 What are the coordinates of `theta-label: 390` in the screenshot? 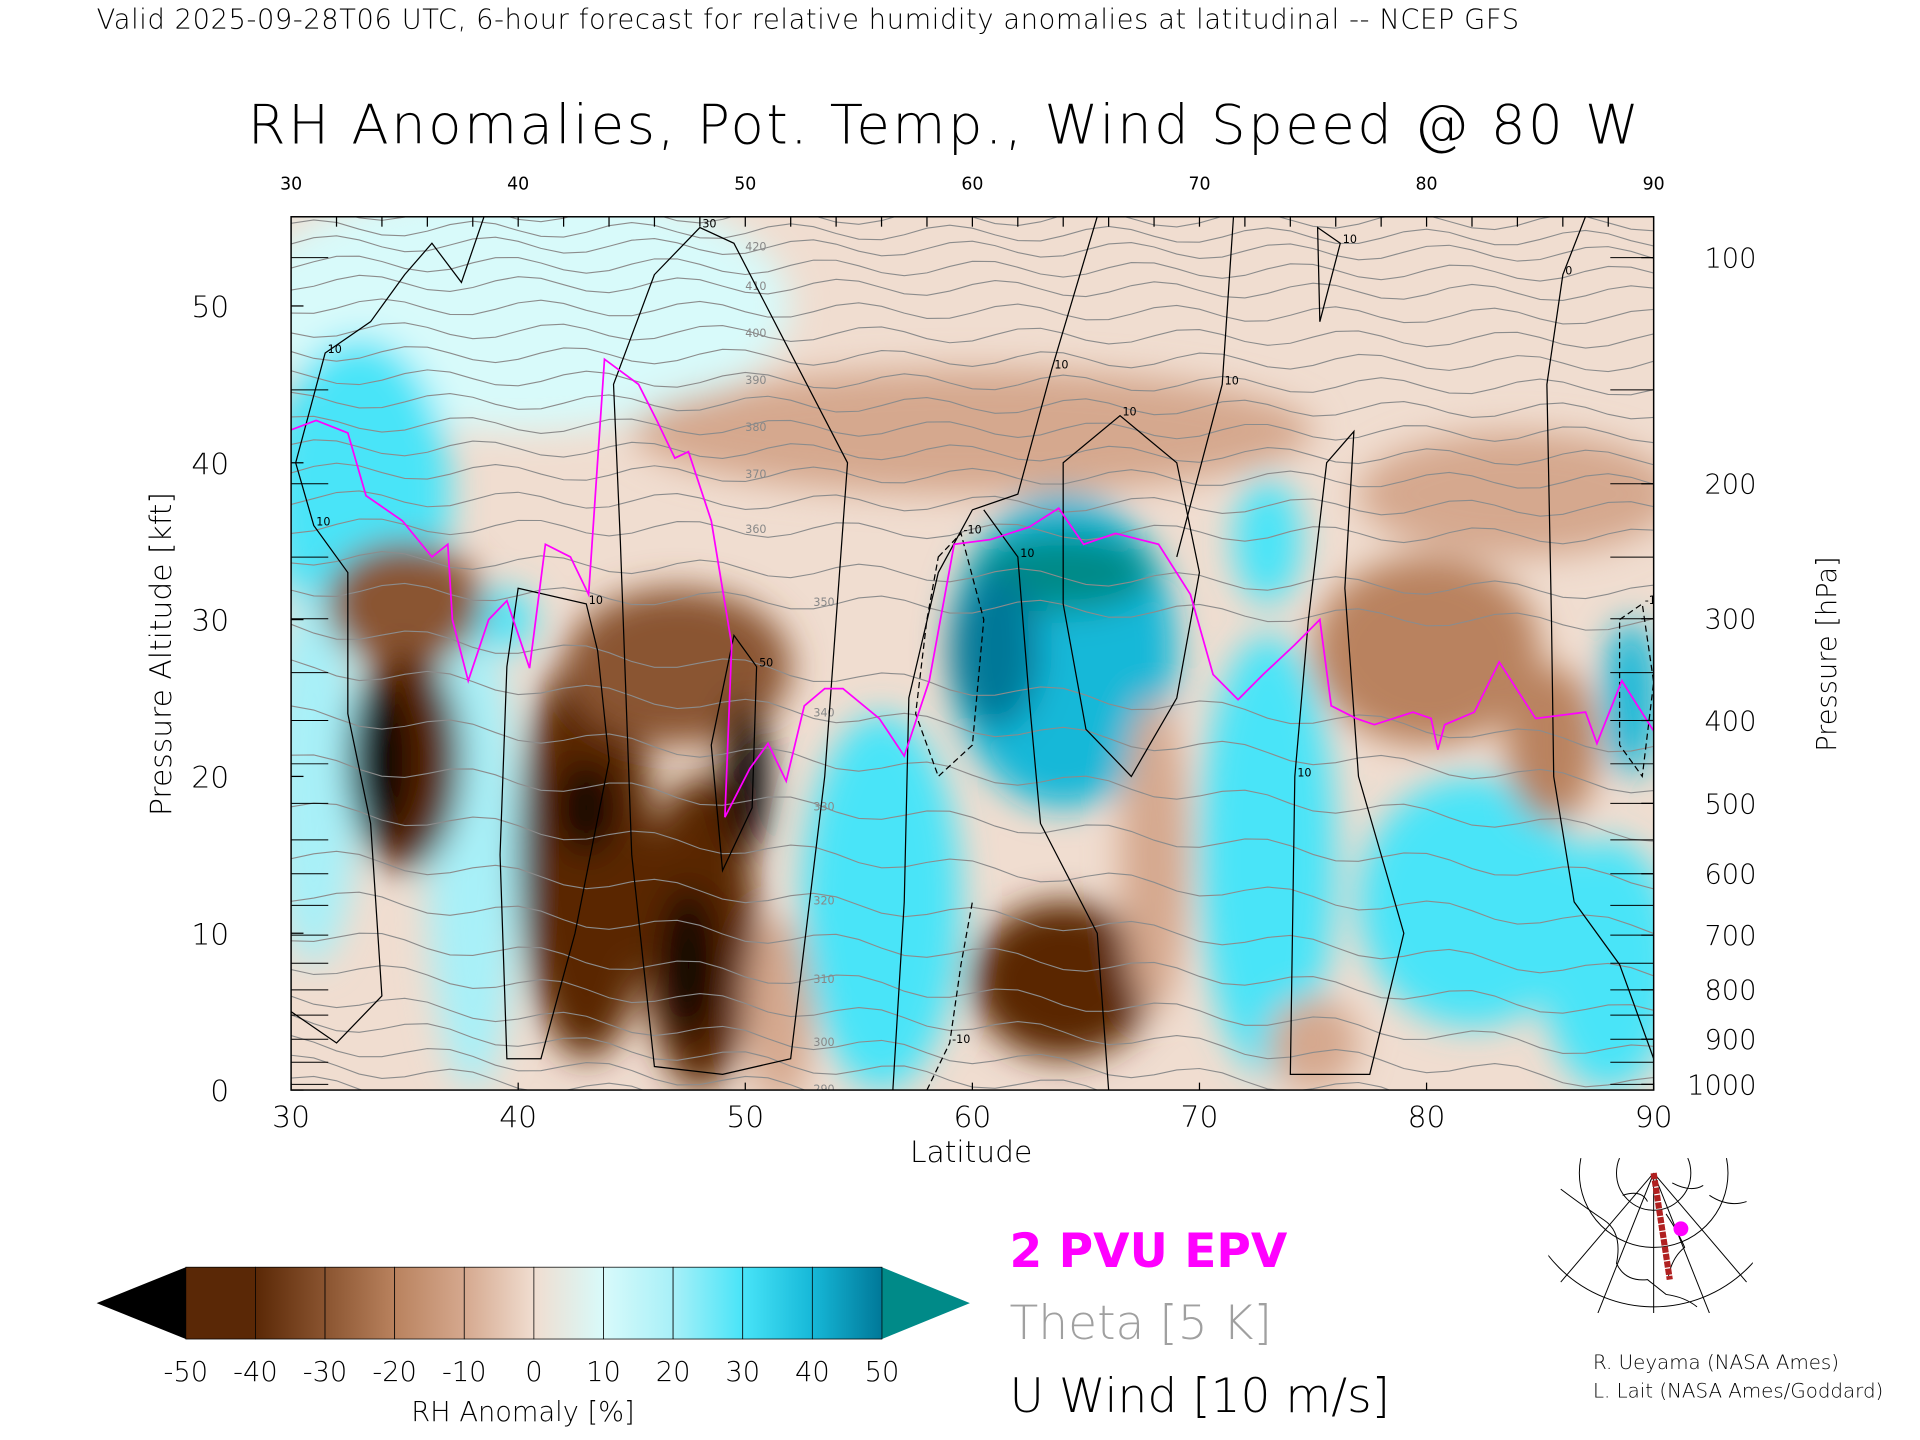 It's located at (755, 380).